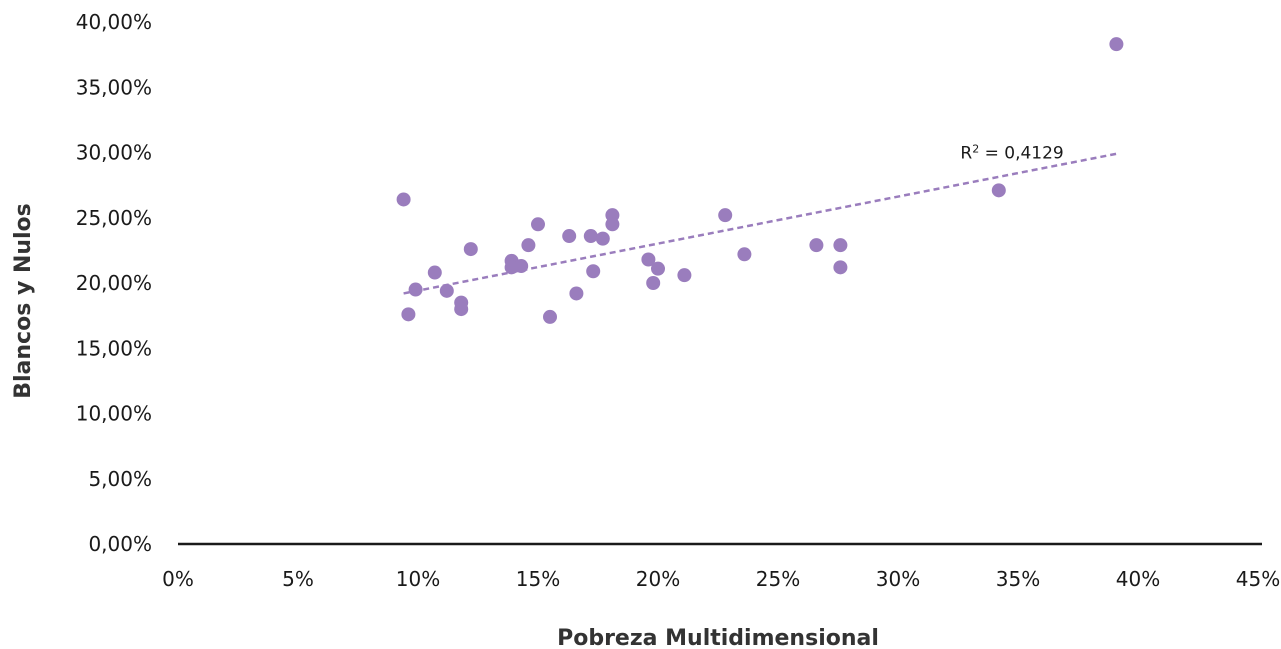 The image size is (1281, 649). What do you see at coordinates (898, 579) in the screenshot?
I see `x-tick-label: 30%` at bounding box center [898, 579].